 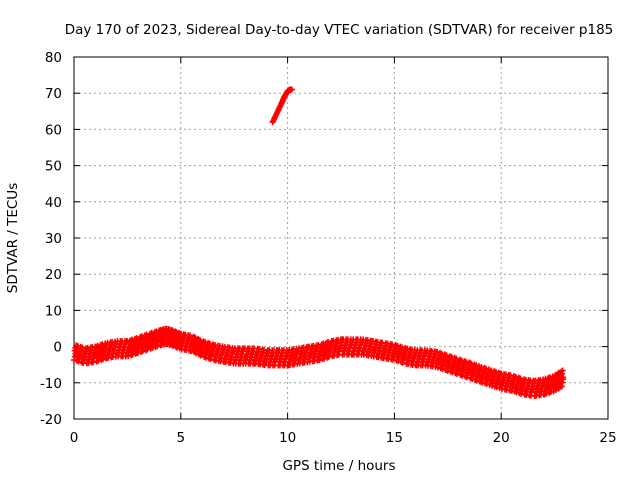 What do you see at coordinates (181, 438) in the screenshot?
I see `x-tick-label: 5` at bounding box center [181, 438].